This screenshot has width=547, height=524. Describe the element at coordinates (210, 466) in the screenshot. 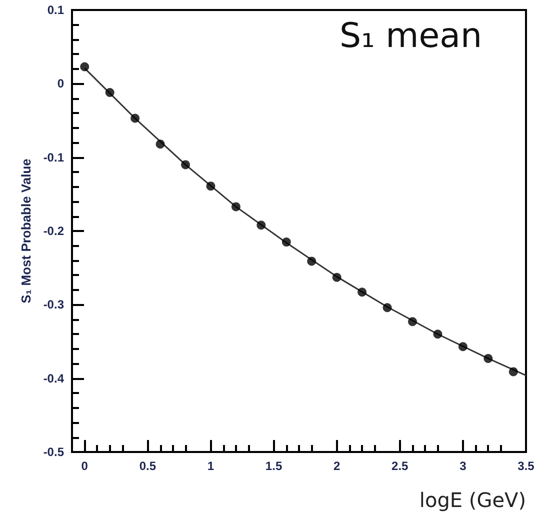

I see `x-tick-label: 1` at that location.